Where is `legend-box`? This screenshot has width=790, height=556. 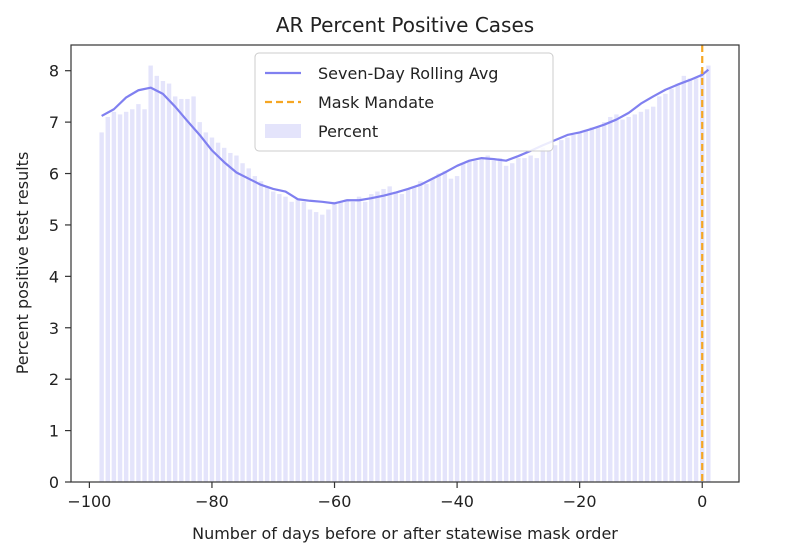 legend-box is located at coordinates (404, 102).